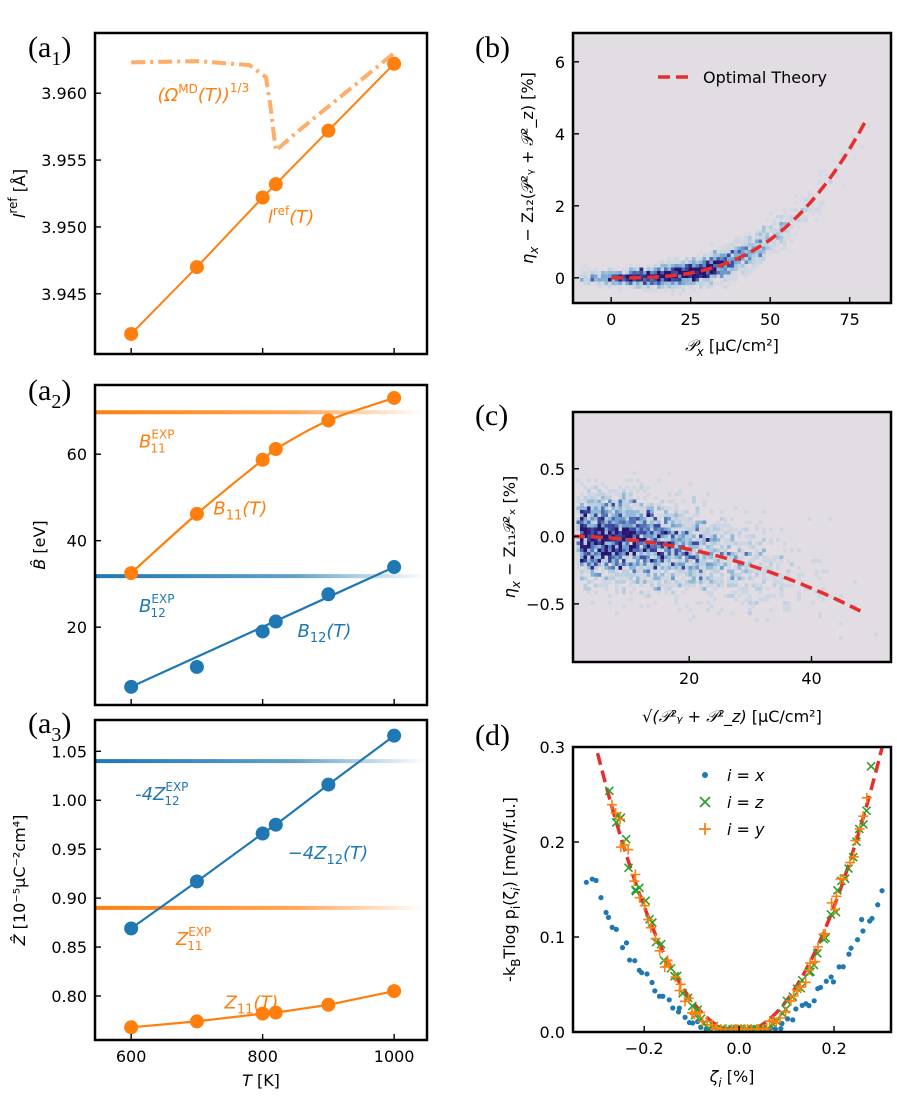 The image size is (897, 1096). Describe the element at coordinates (49, 50) in the screenshot. I see `panel-tag-a1: (a1)` at that location.